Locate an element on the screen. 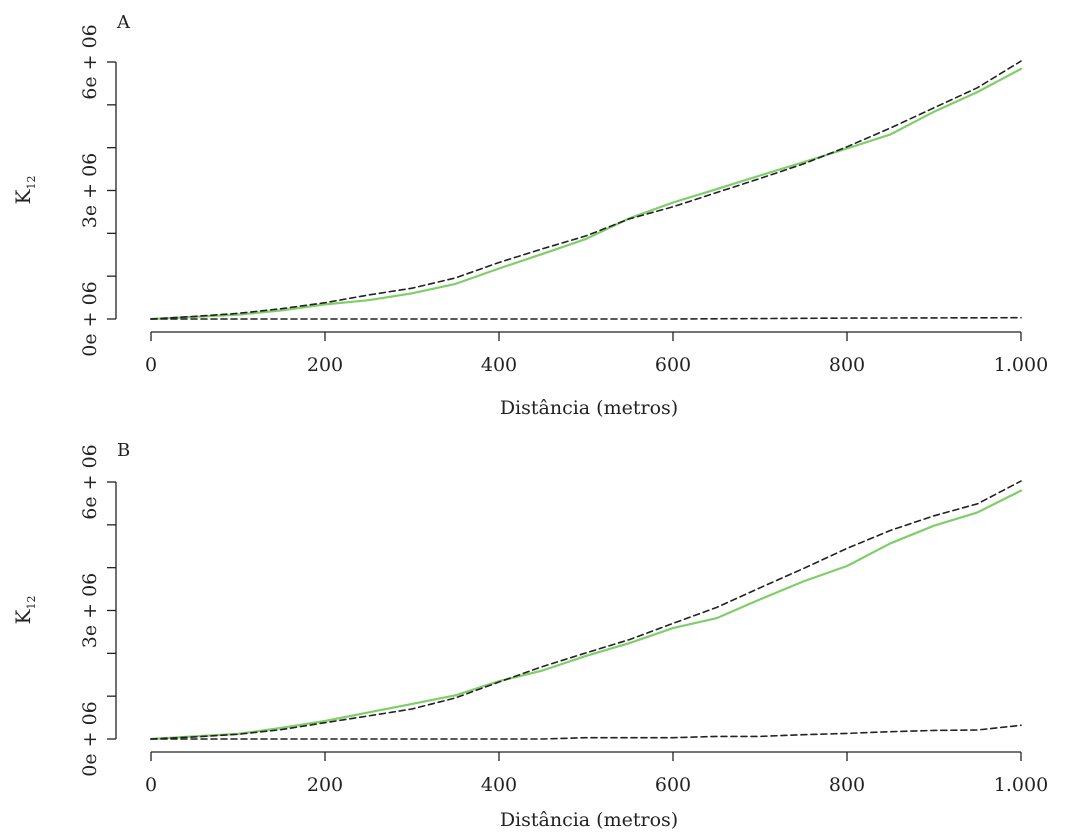 The width and height of the screenshot is (1067, 834). chart-a-x-tick-label: 200 is located at coordinates (325, 365).